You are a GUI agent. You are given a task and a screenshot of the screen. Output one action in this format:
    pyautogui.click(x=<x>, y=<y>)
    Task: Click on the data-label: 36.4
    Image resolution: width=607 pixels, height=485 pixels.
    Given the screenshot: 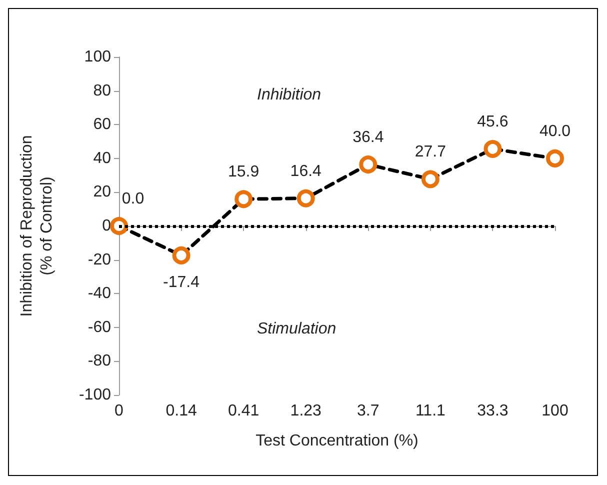 What is the action you would take?
    pyautogui.click(x=368, y=137)
    